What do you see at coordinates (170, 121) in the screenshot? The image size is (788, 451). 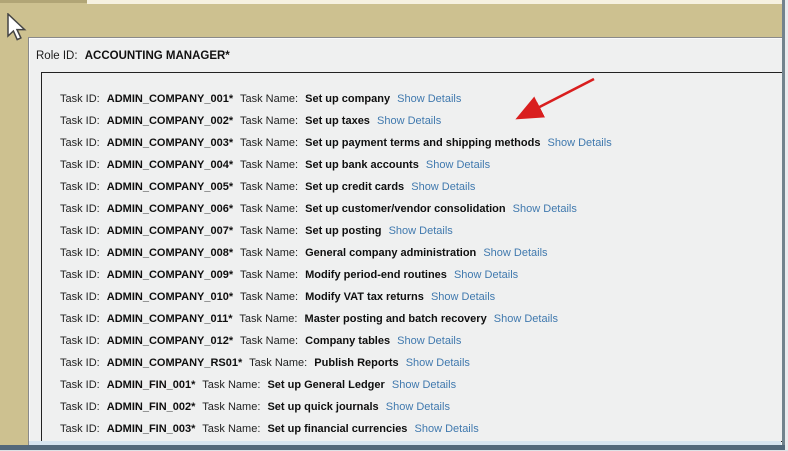 I see `task-id-value: ADMIN_COMPANY_002*` at bounding box center [170, 121].